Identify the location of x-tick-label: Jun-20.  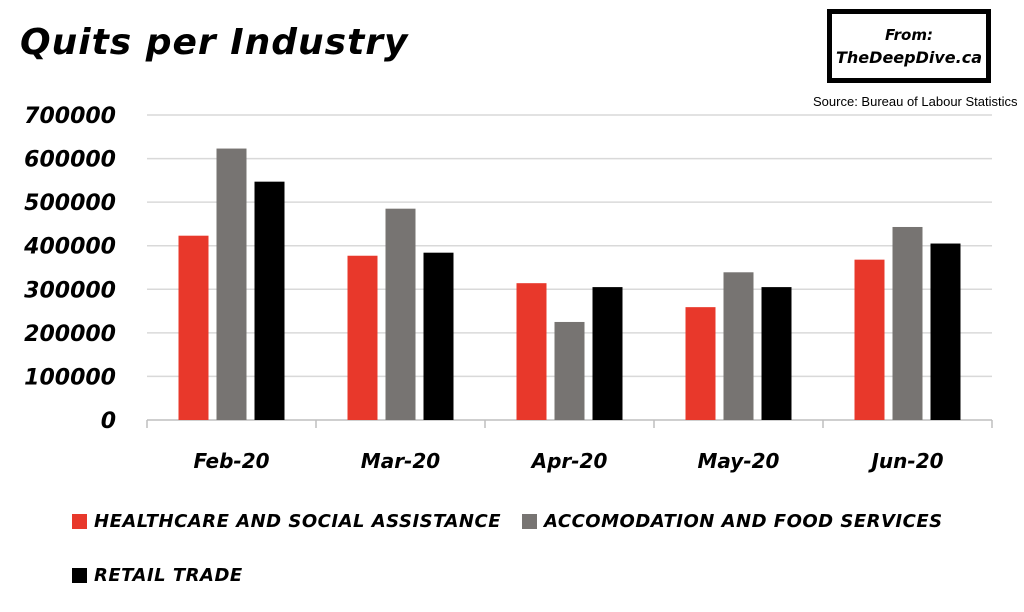
(905, 461).